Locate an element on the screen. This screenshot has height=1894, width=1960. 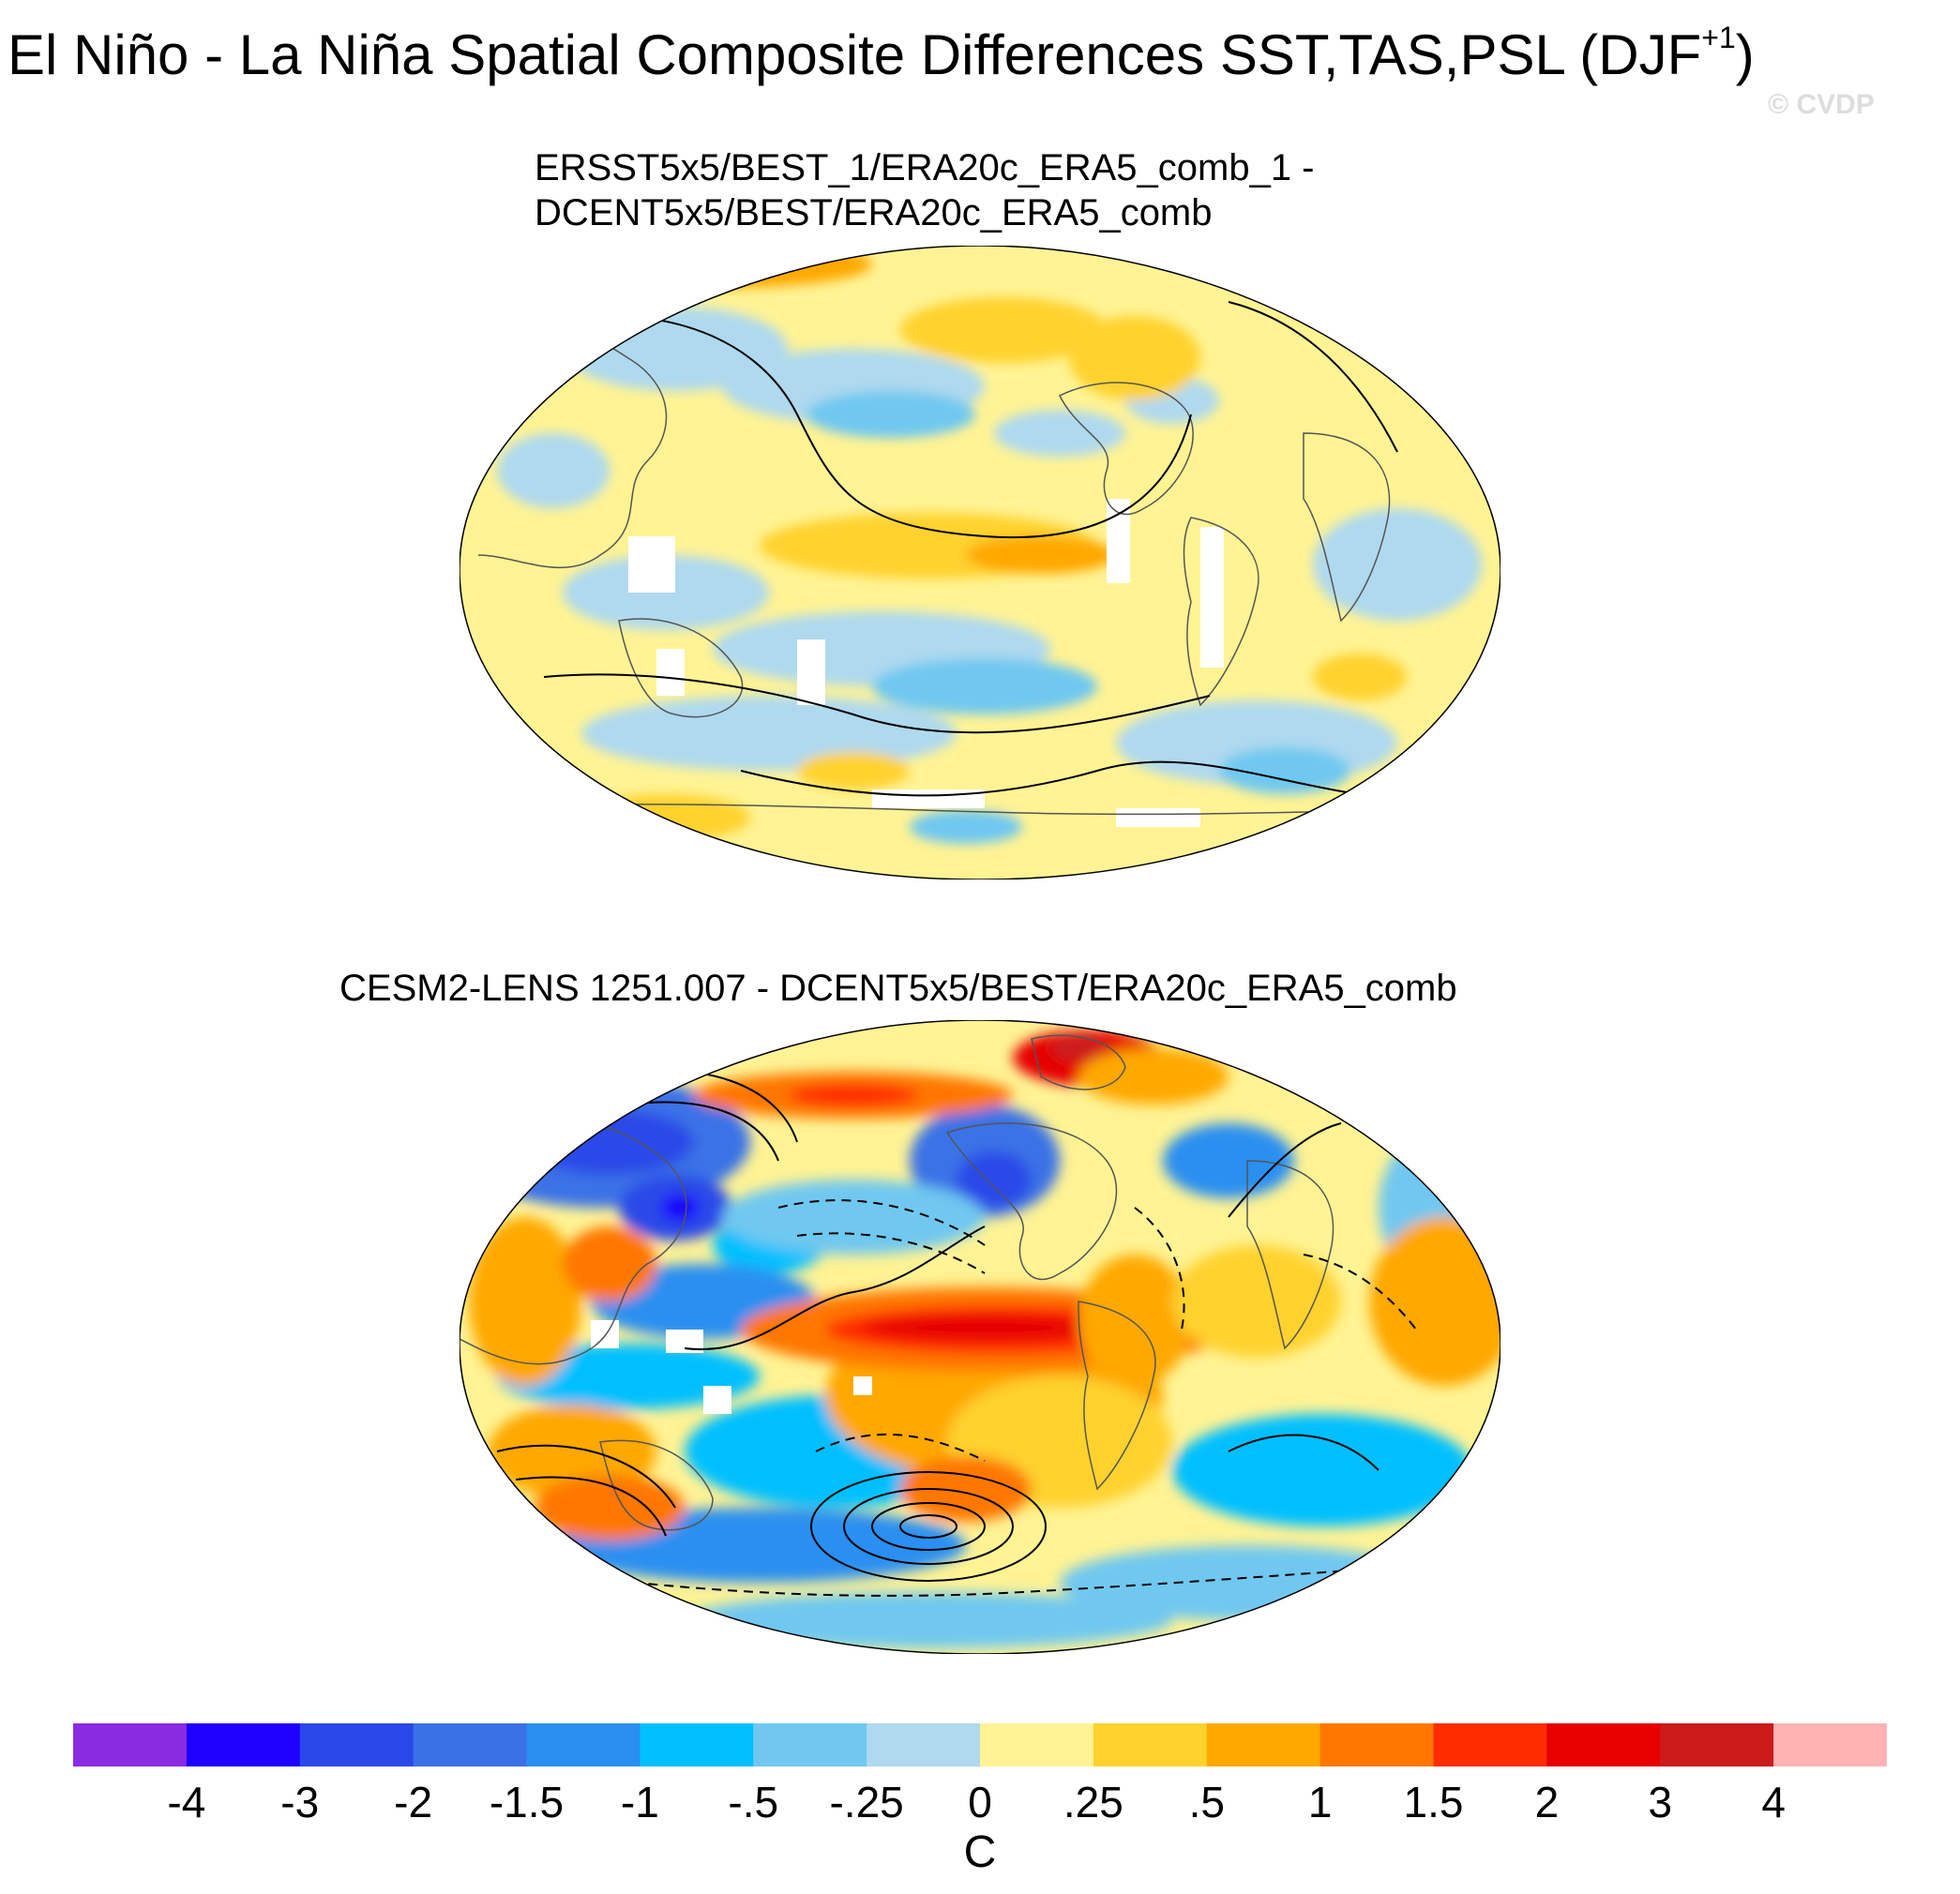
colorbar-tick-label: -3 is located at coordinates (300, 1802).